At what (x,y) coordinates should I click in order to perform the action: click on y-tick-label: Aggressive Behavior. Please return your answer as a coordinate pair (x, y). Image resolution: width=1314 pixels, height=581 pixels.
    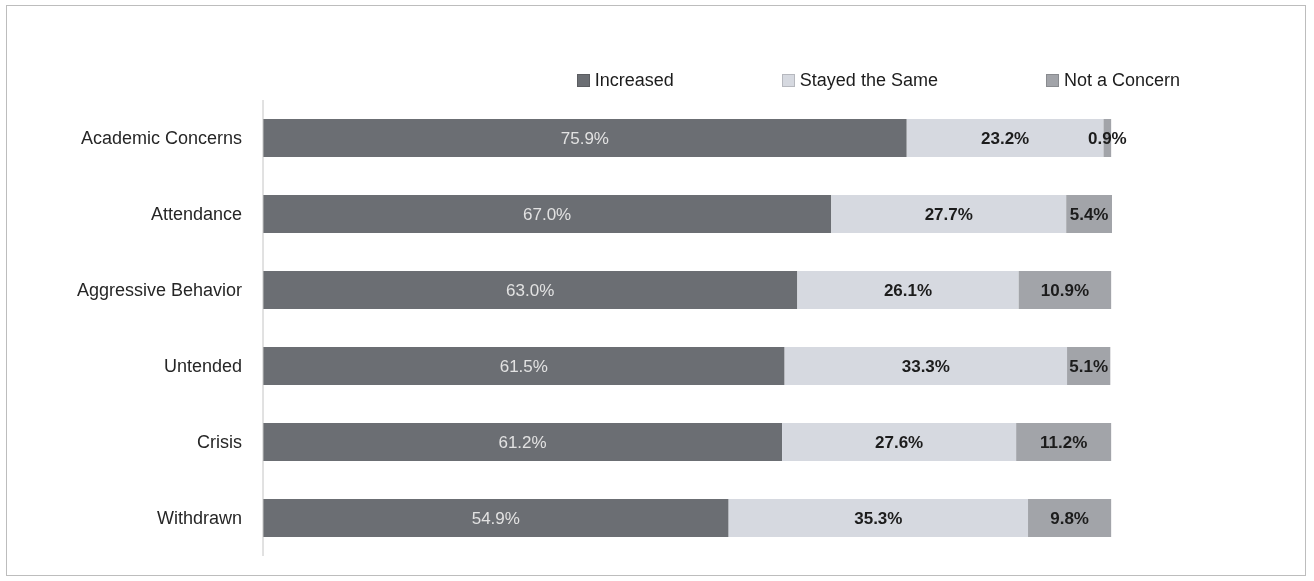
    Looking at the image, I should click on (159, 290).